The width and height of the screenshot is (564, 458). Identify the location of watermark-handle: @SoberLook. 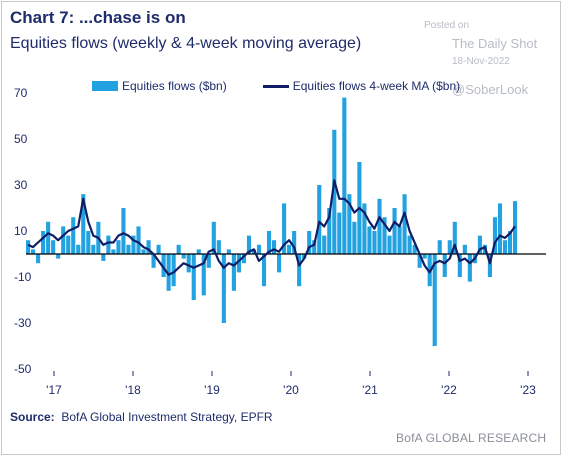
(490, 89).